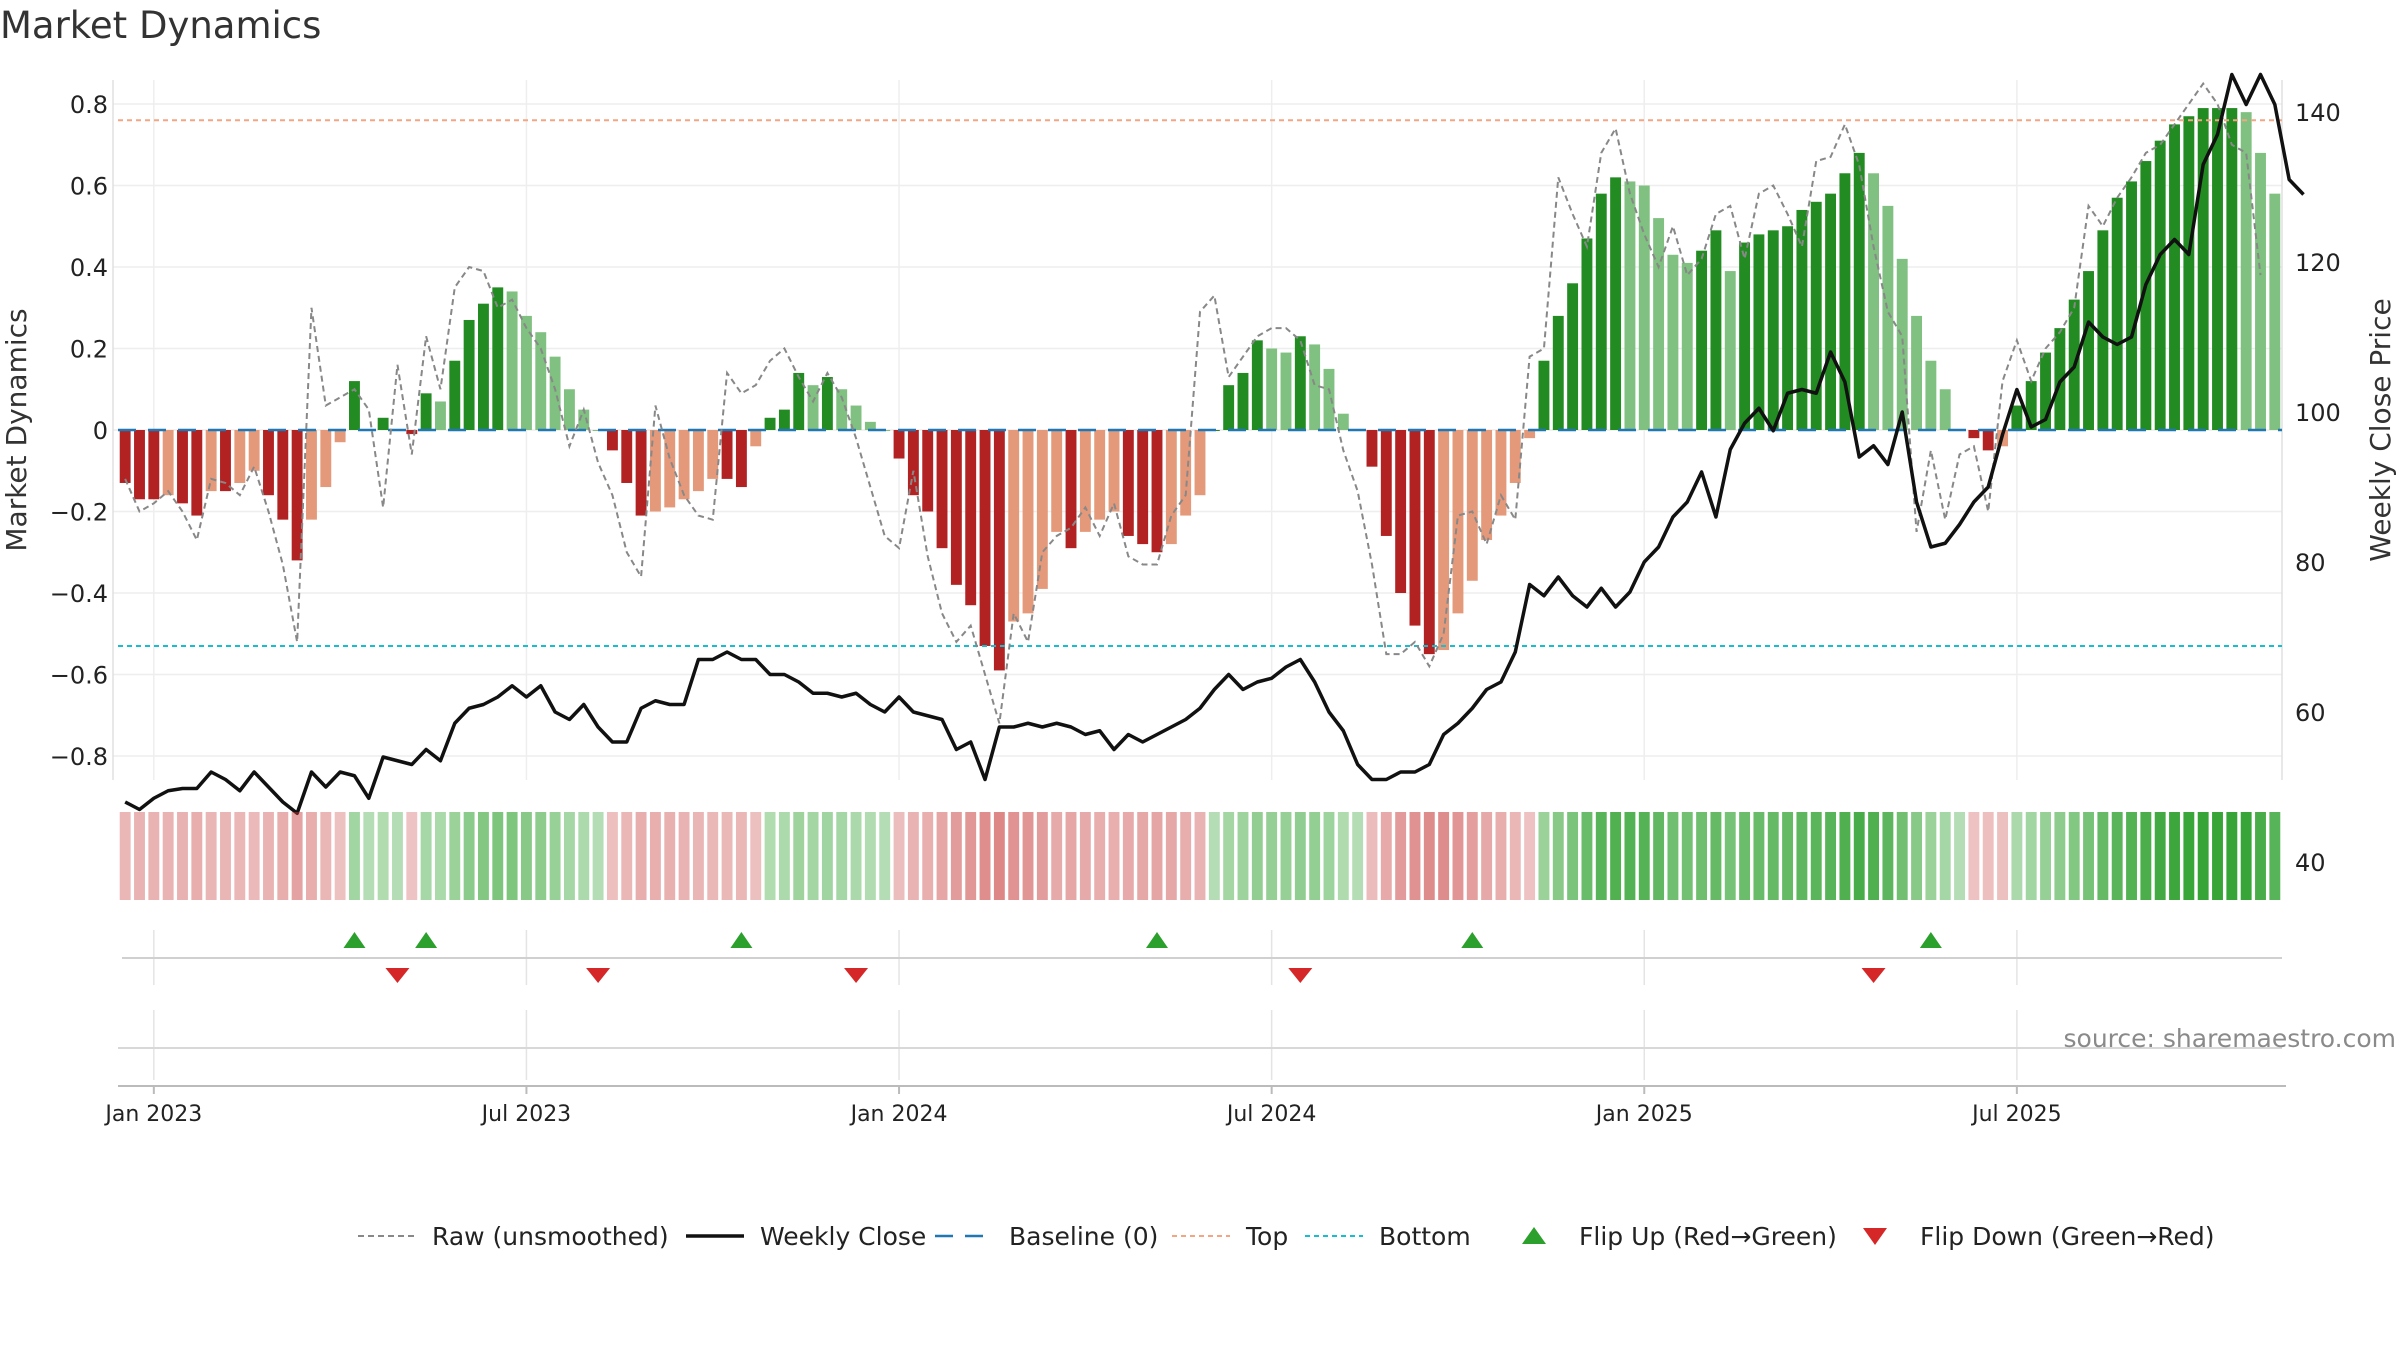 This screenshot has width=2400, height=1350. I want to click on y-tick-right-label: 80, so click(2310, 563).